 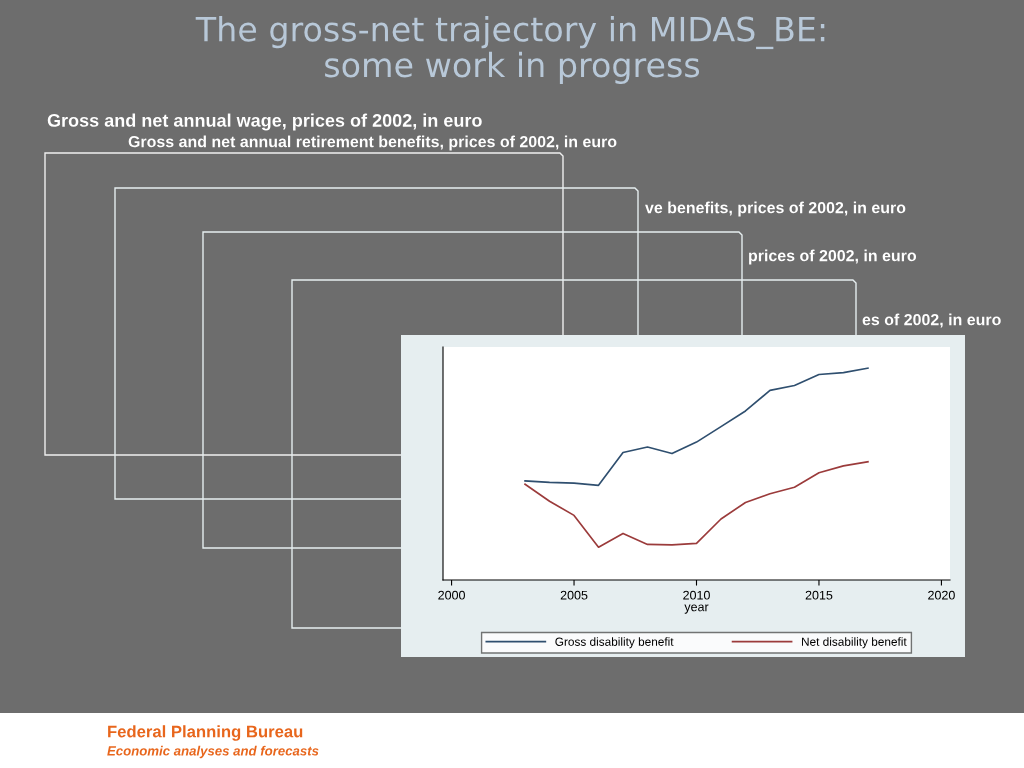 What do you see at coordinates (451, 595) in the screenshot?
I see `x-tick-label: 2000` at bounding box center [451, 595].